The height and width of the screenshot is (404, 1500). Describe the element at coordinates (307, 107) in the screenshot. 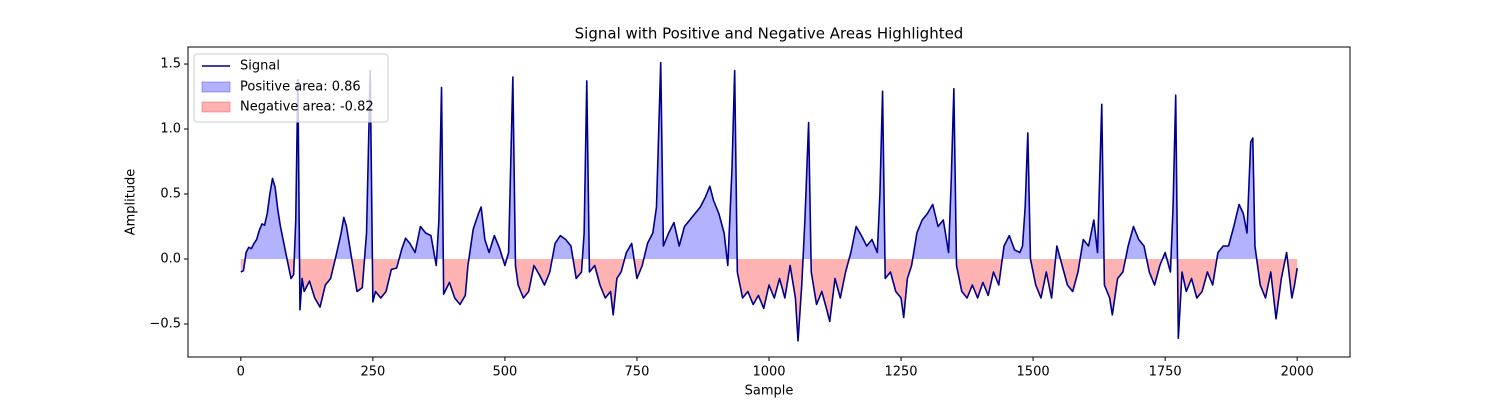

I see `legend-label: Negative area: -0.82` at that location.